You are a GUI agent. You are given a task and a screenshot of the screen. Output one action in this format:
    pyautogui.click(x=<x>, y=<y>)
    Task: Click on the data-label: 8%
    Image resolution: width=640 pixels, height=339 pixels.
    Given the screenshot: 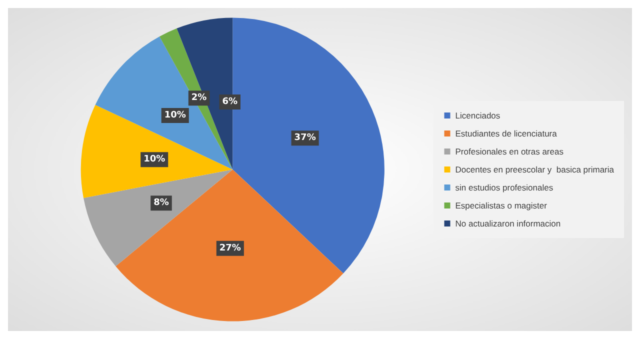 What is the action you would take?
    pyautogui.click(x=161, y=203)
    